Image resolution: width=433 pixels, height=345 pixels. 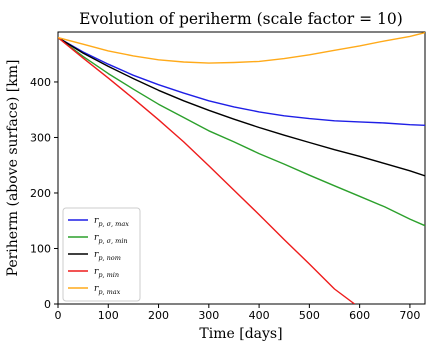 I want to click on y-axis-label: Periherm (above surface) [km], so click(x=13, y=168).